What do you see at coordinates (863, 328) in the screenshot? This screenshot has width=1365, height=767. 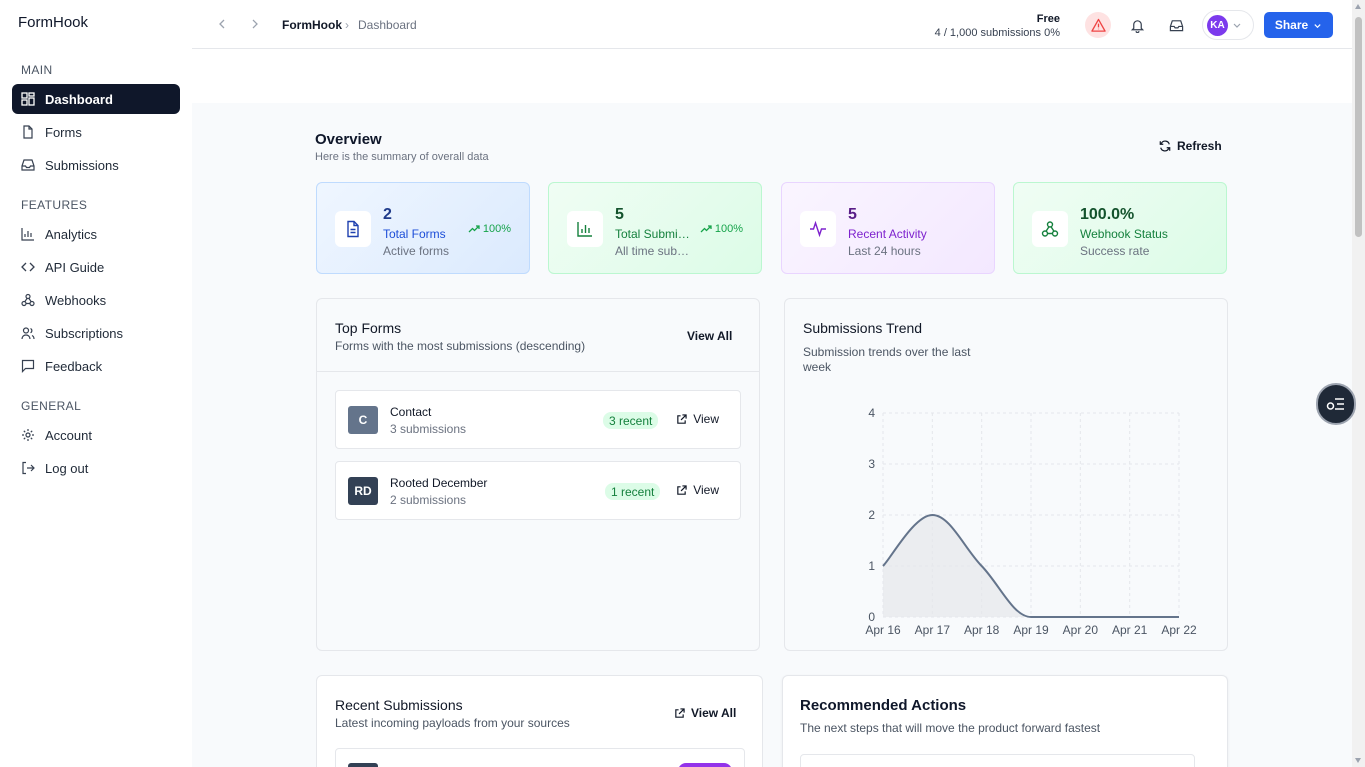 I see `trend-title: Submissions Trend` at bounding box center [863, 328].